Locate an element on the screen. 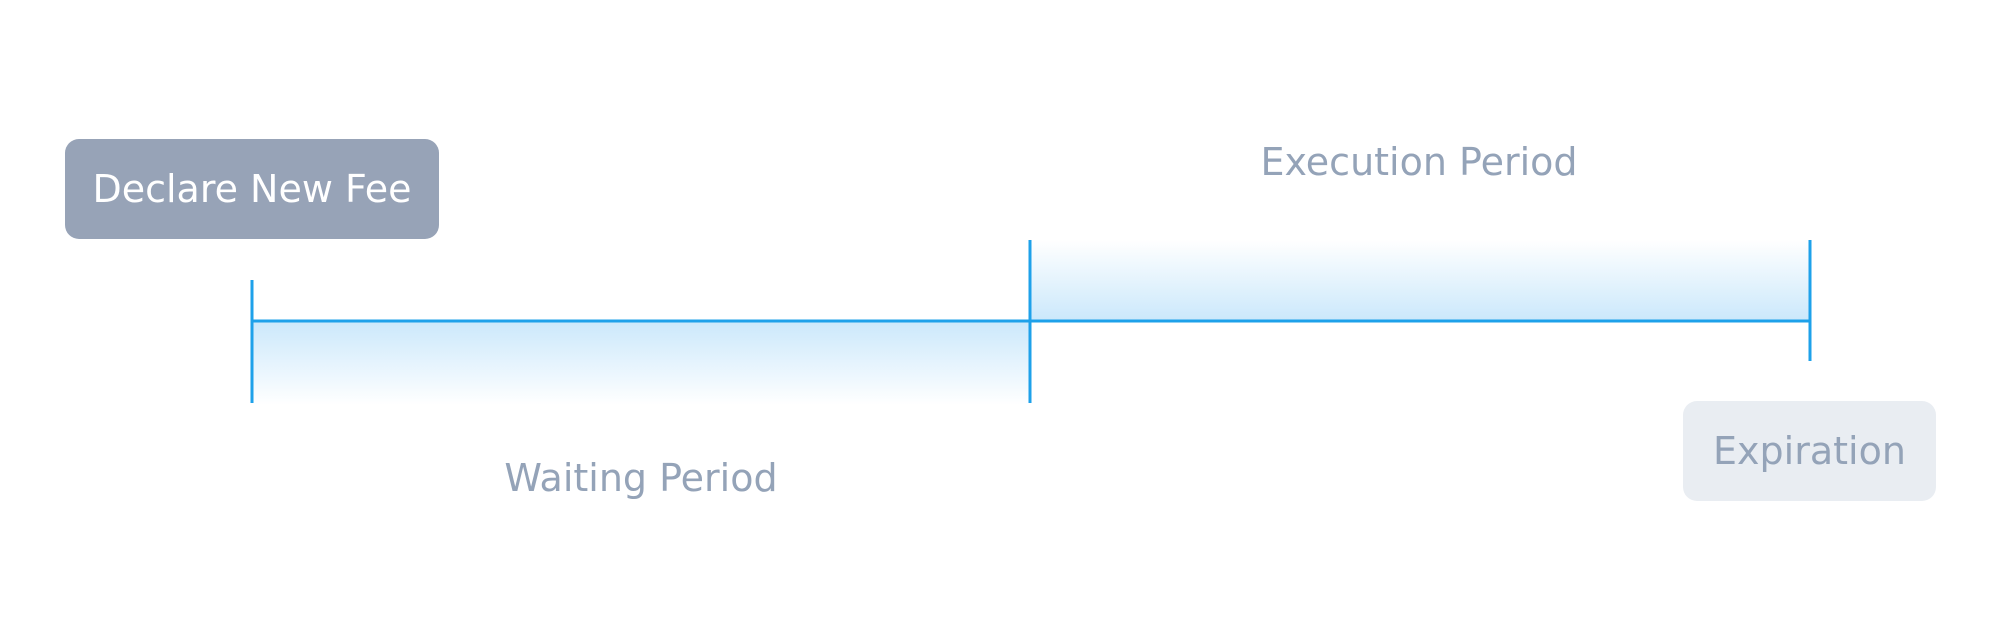  expiration-label: Expiration is located at coordinates (1809, 451).